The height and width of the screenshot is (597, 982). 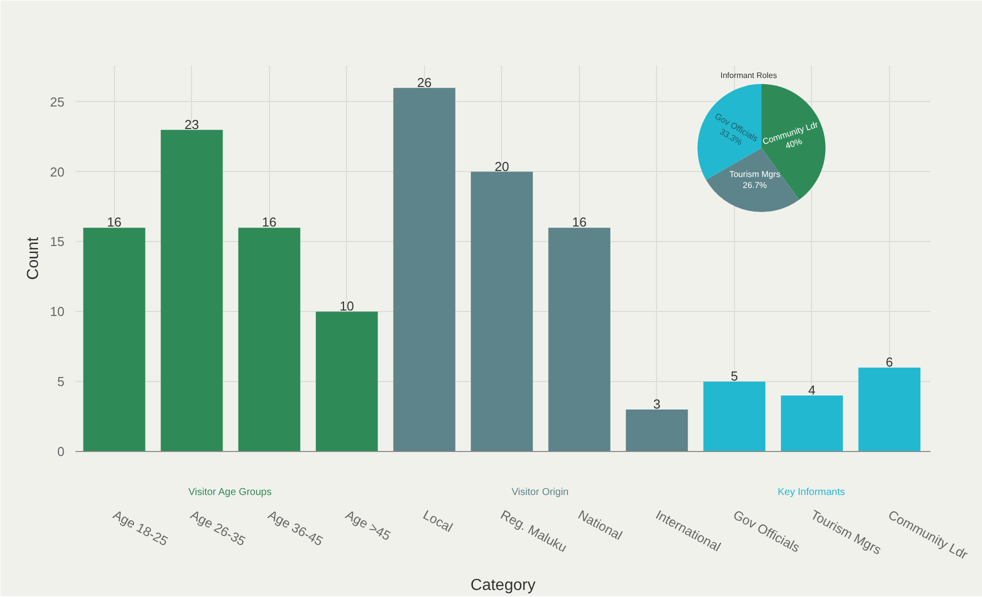 What do you see at coordinates (748, 75) in the screenshot?
I see `chart-title: Informant Roles` at bounding box center [748, 75].